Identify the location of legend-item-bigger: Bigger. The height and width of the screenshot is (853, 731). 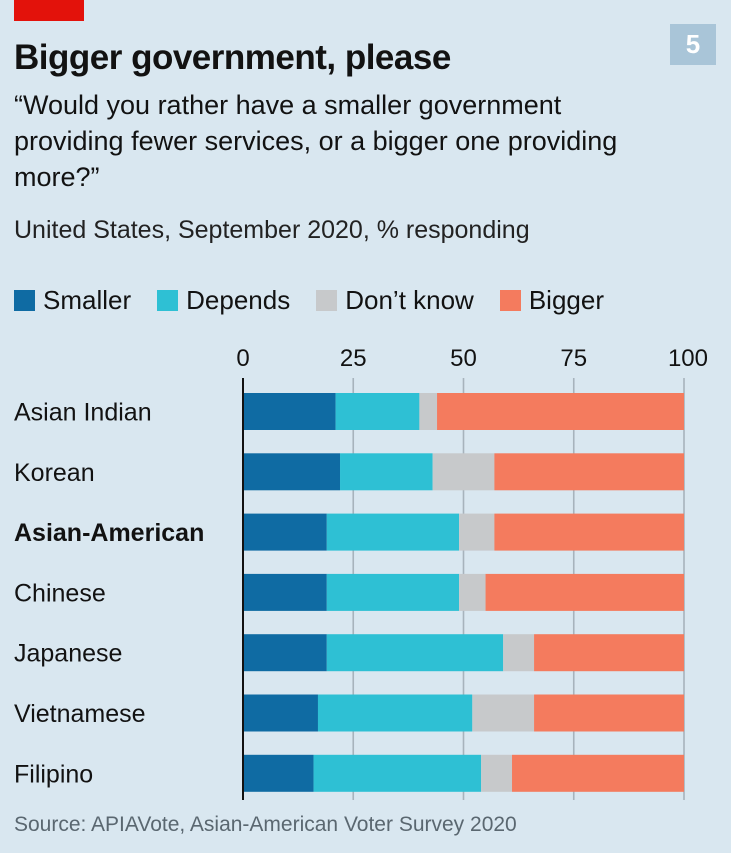
(551, 300).